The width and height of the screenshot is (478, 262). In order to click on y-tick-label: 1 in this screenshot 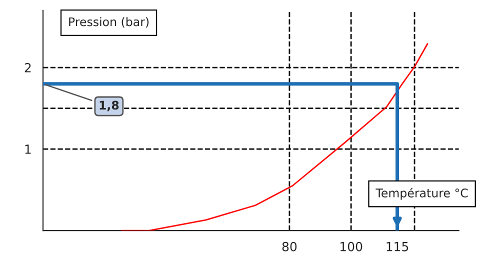, I will do `click(28, 149)`.